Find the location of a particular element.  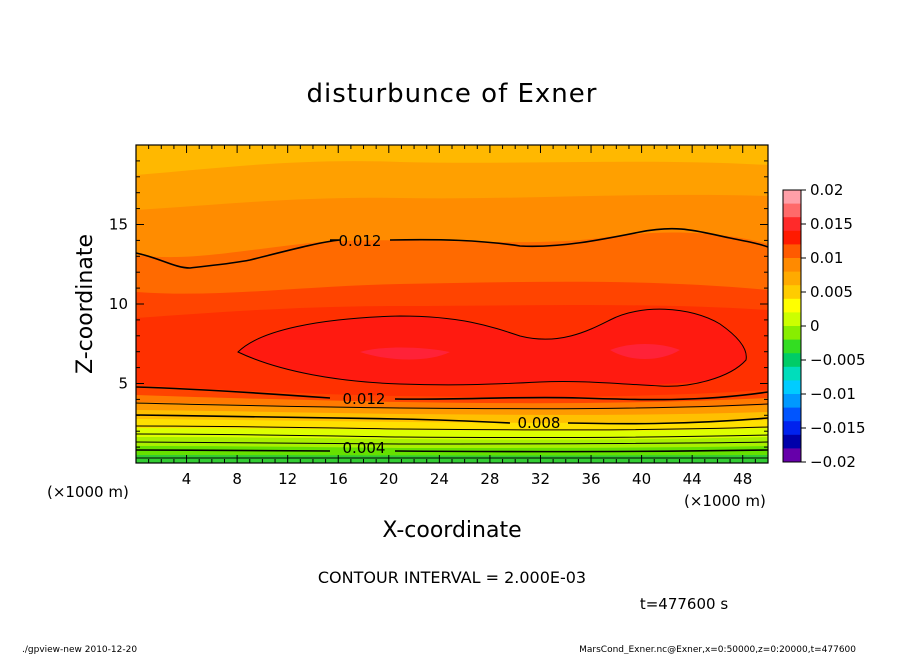

x-tick-label: 12 is located at coordinates (287, 479).